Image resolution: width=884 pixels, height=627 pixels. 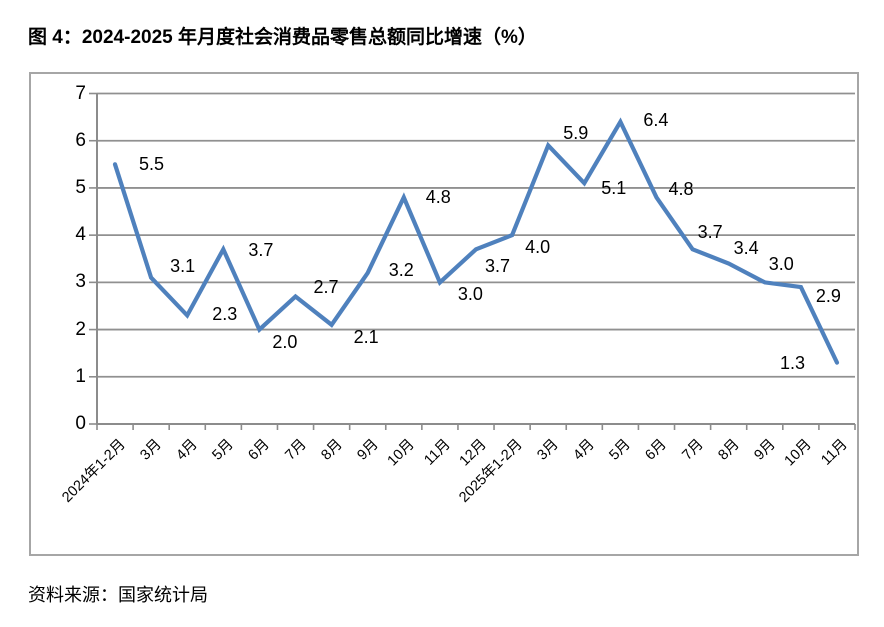 What do you see at coordinates (326, 286) in the screenshot?
I see `data-label: 2.7` at bounding box center [326, 286].